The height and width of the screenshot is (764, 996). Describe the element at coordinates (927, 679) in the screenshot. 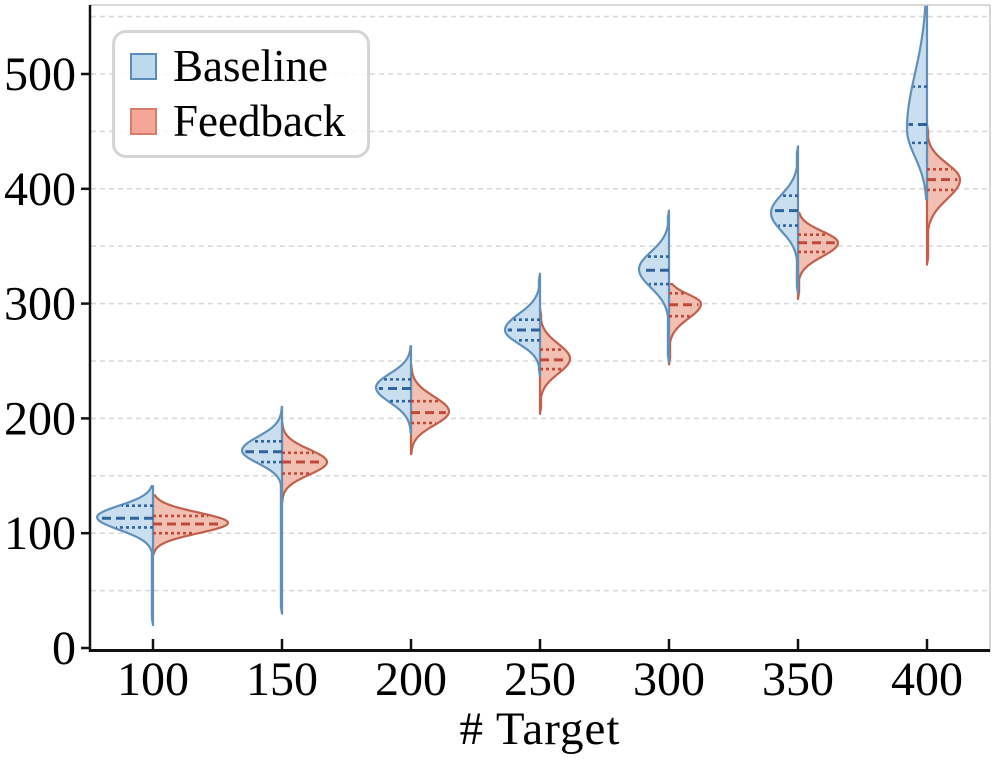

I see `x-tick-label: 400` at that location.